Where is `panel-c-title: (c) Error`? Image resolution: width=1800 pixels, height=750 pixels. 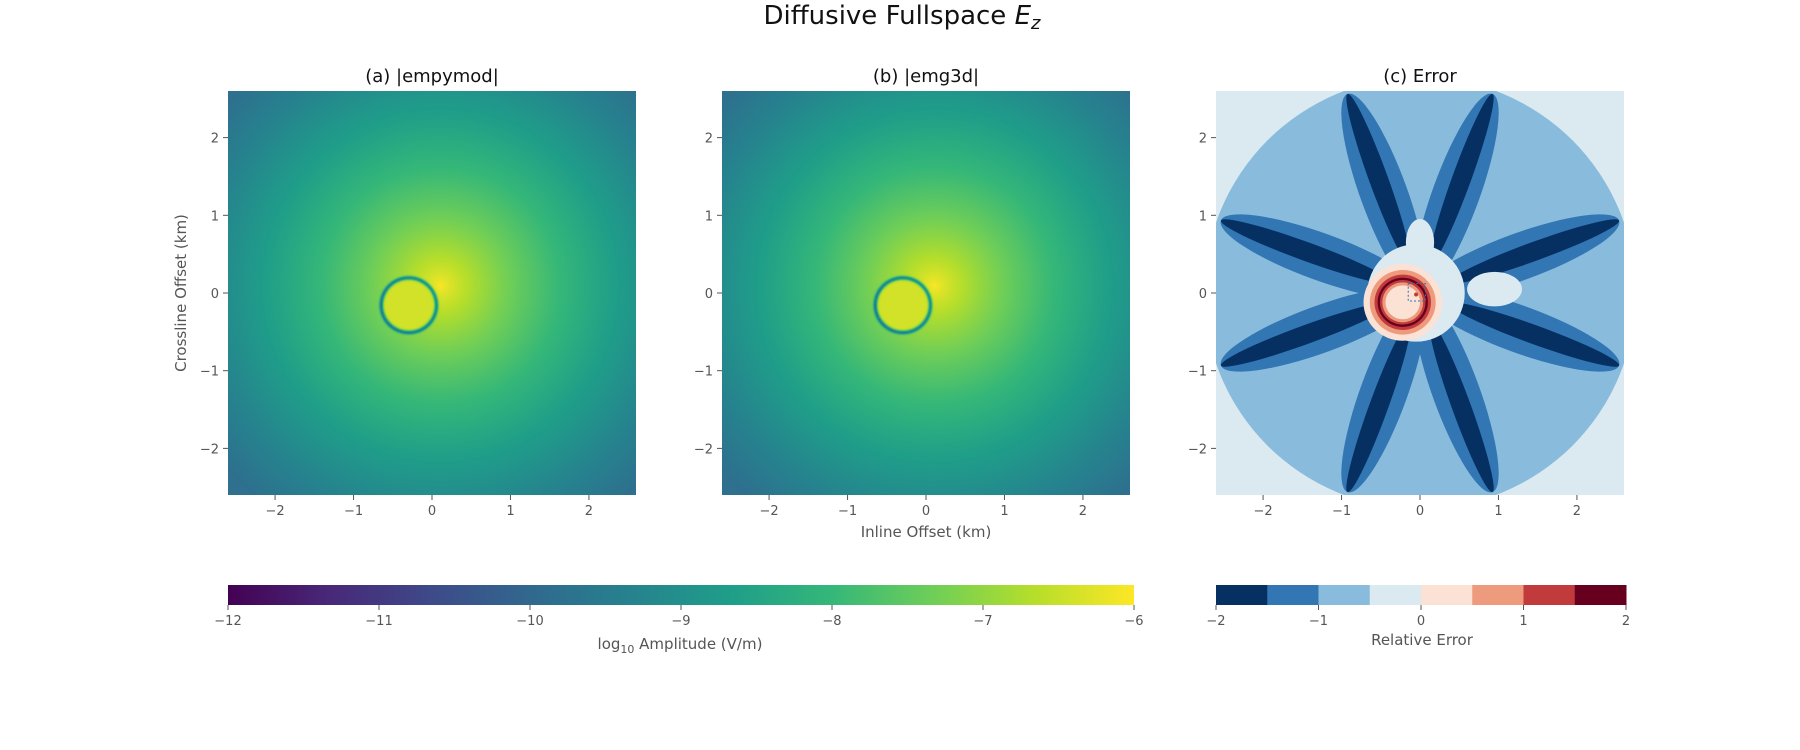 panel-c-title: (c) Error is located at coordinates (1420, 76).